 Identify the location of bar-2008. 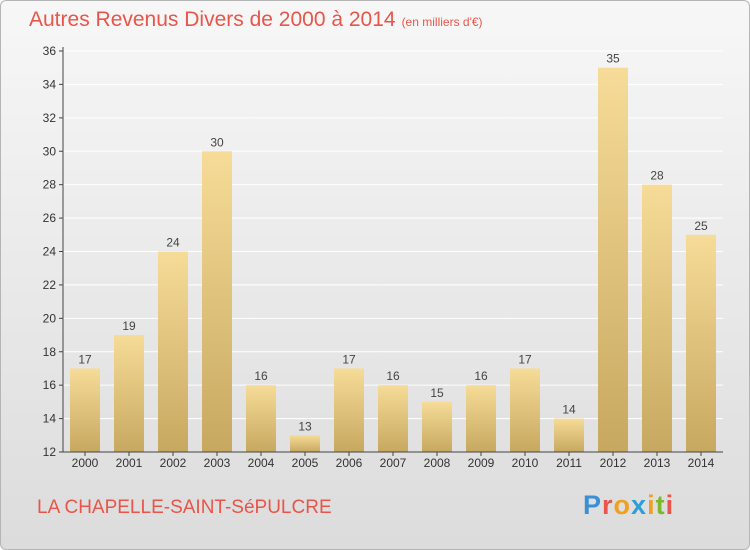
(437, 426).